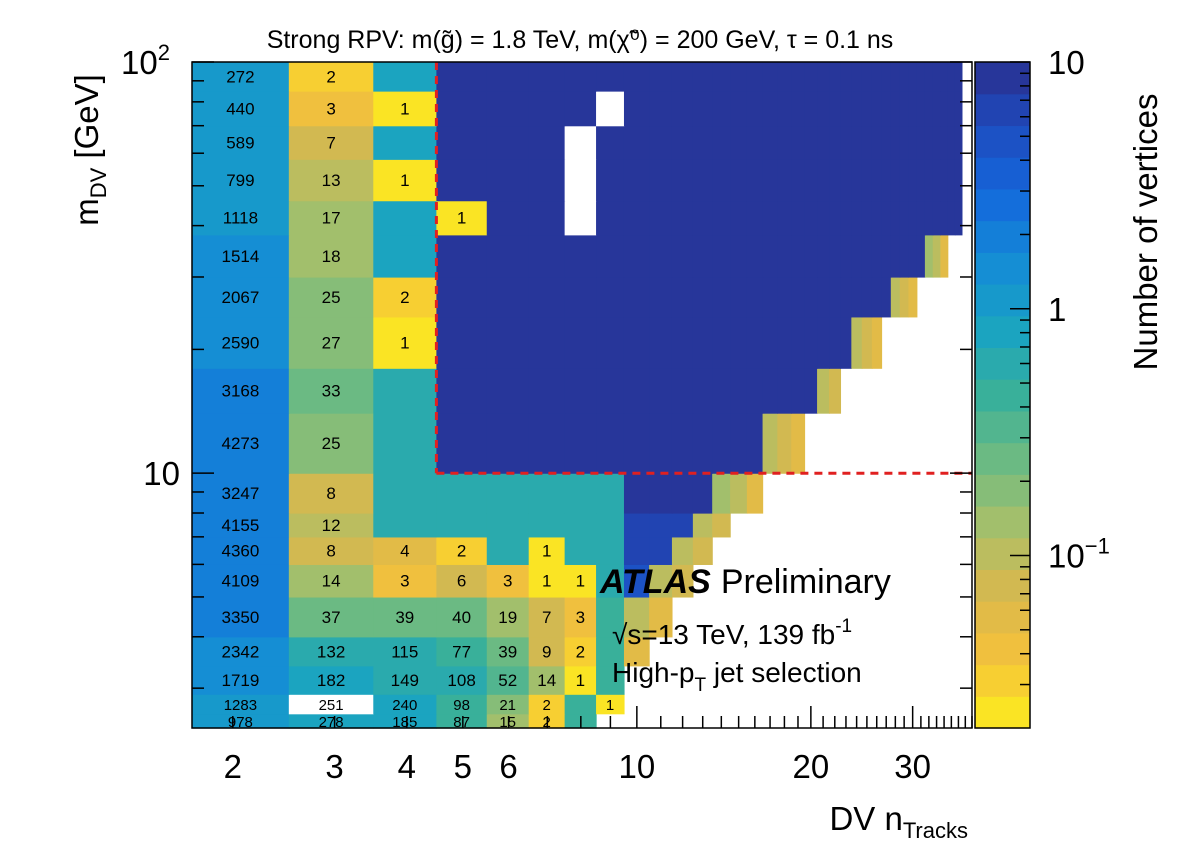 The image size is (1200, 867). Describe the element at coordinates (636, 766) in the screenshot. I see `x-tick-label: 10` at that location.